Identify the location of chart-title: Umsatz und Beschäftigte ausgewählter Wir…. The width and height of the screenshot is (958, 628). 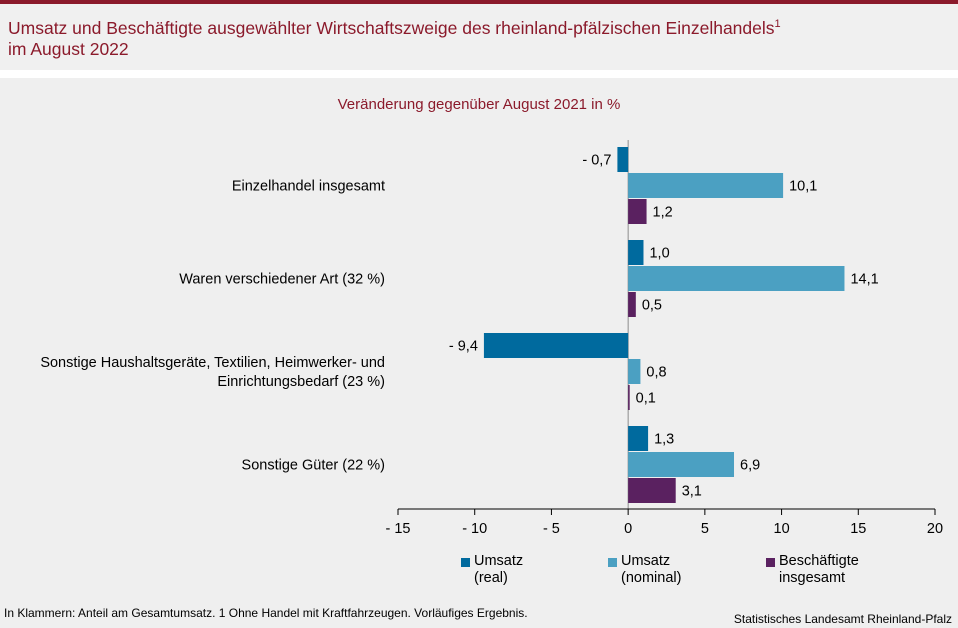
(478, 37).